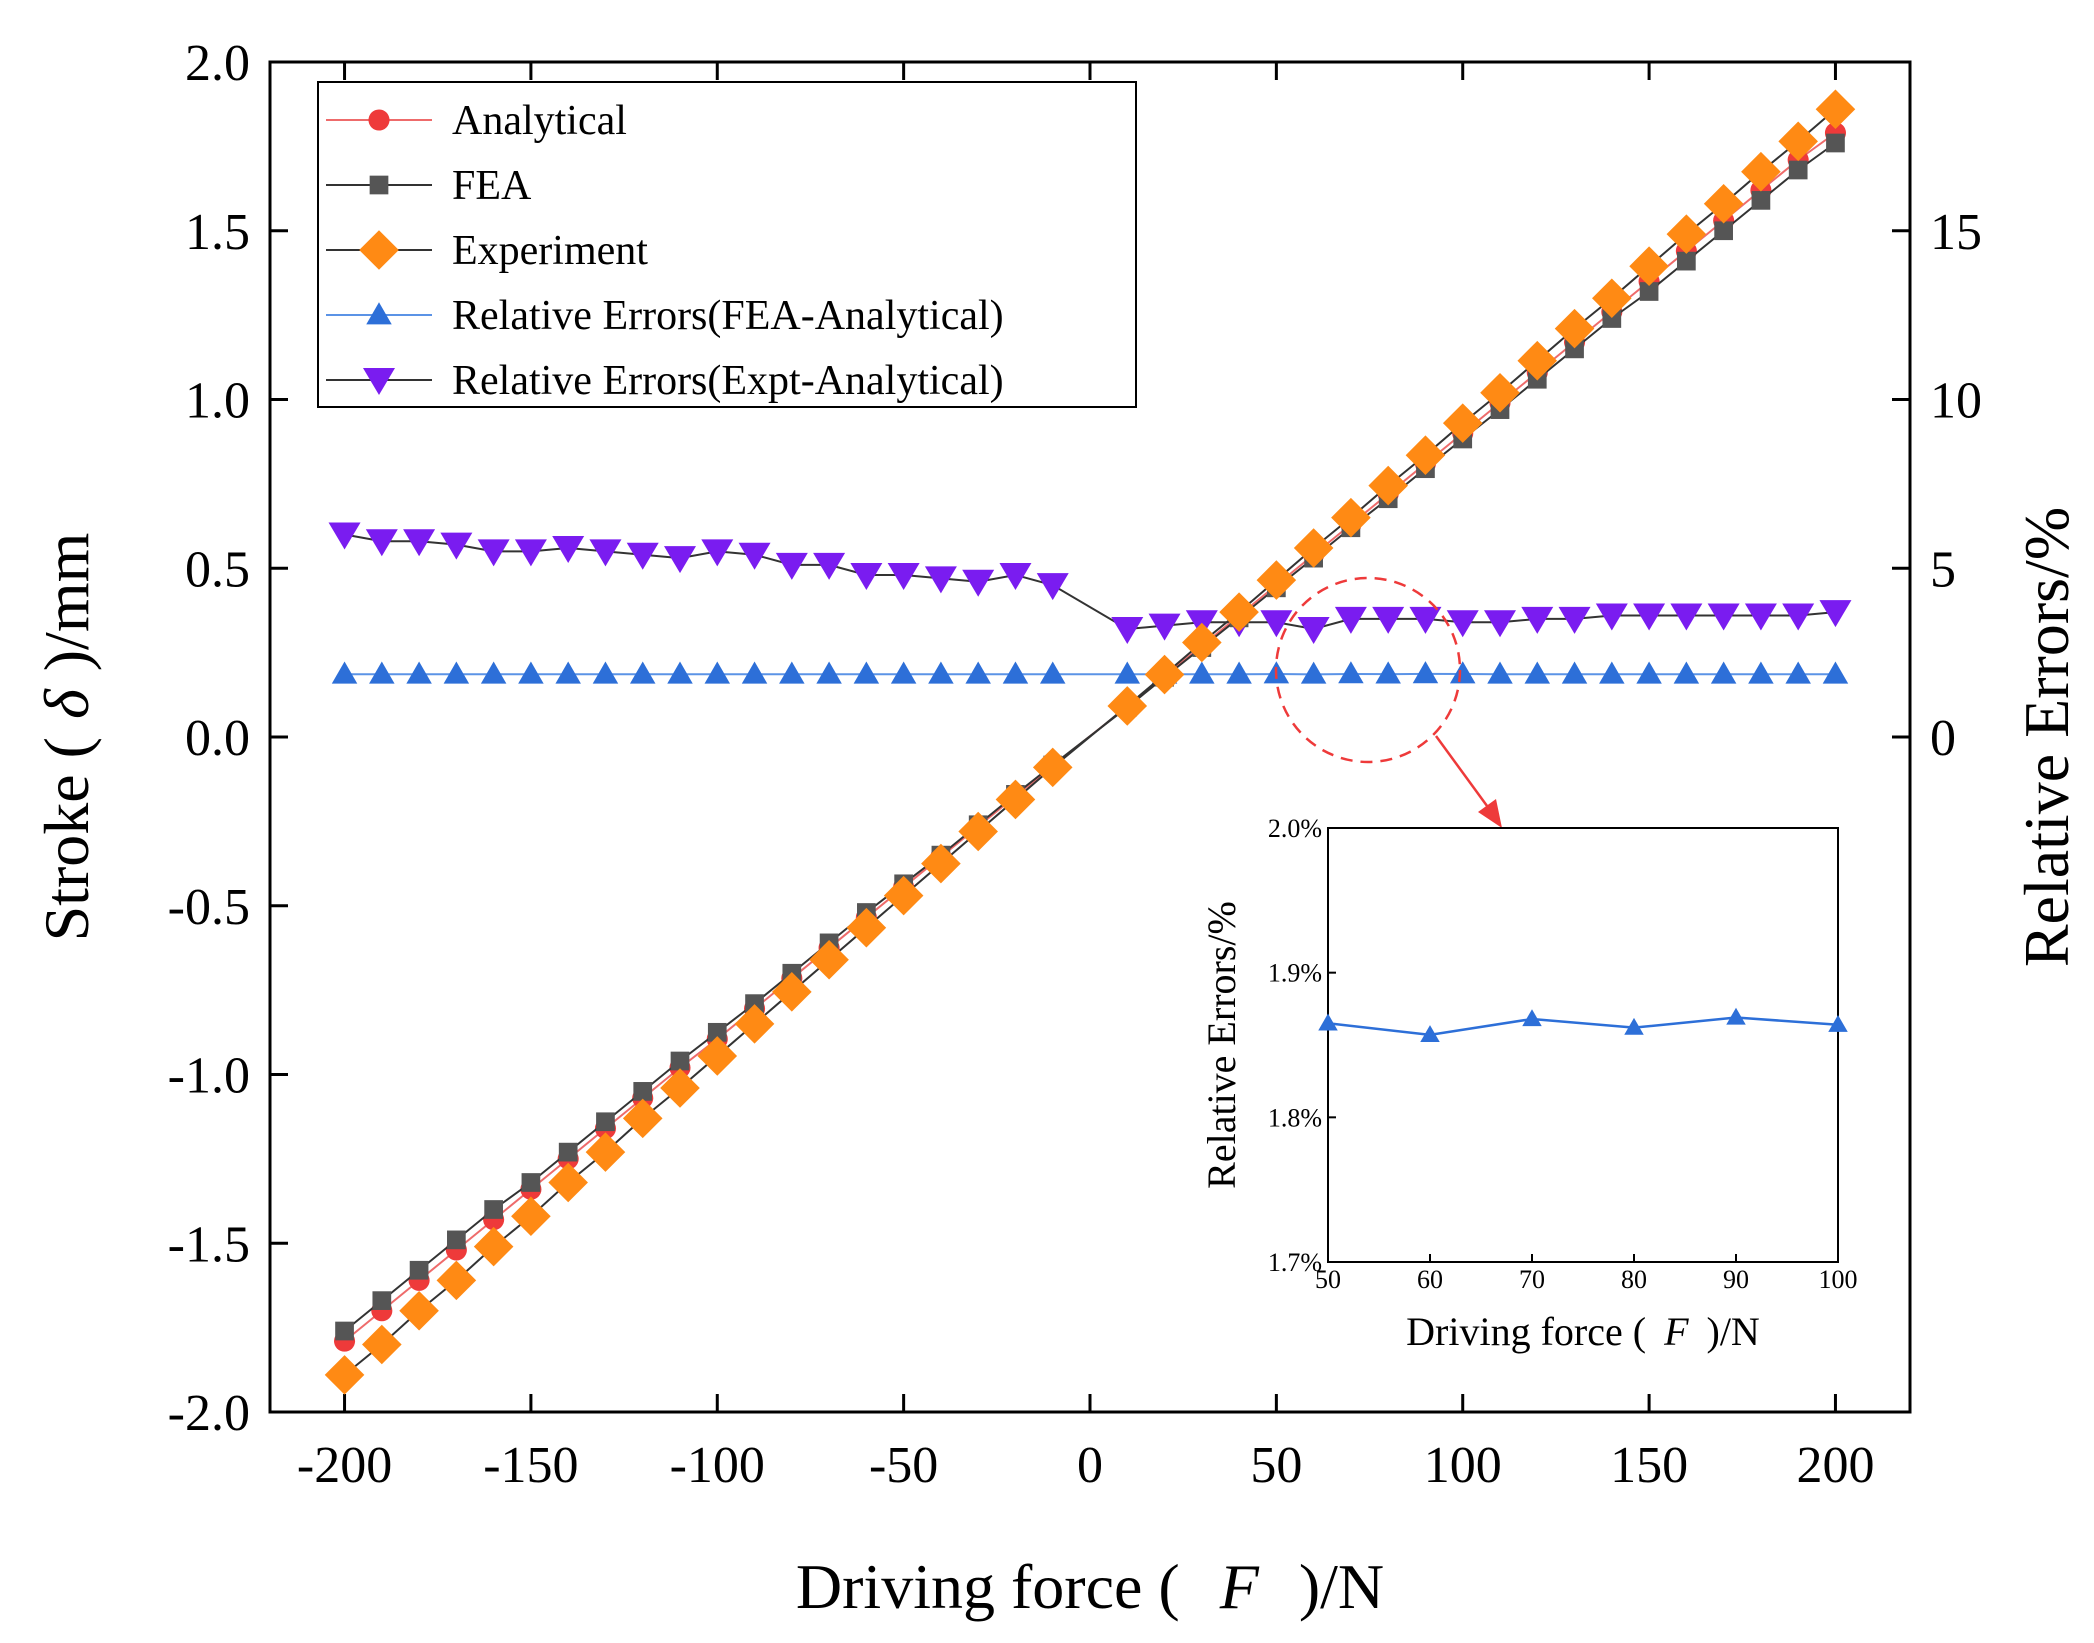  What do you see at coordinates (550, 251) in the screenshot?
I see `legend-label: Experiment` at bounding box center [550, 251].